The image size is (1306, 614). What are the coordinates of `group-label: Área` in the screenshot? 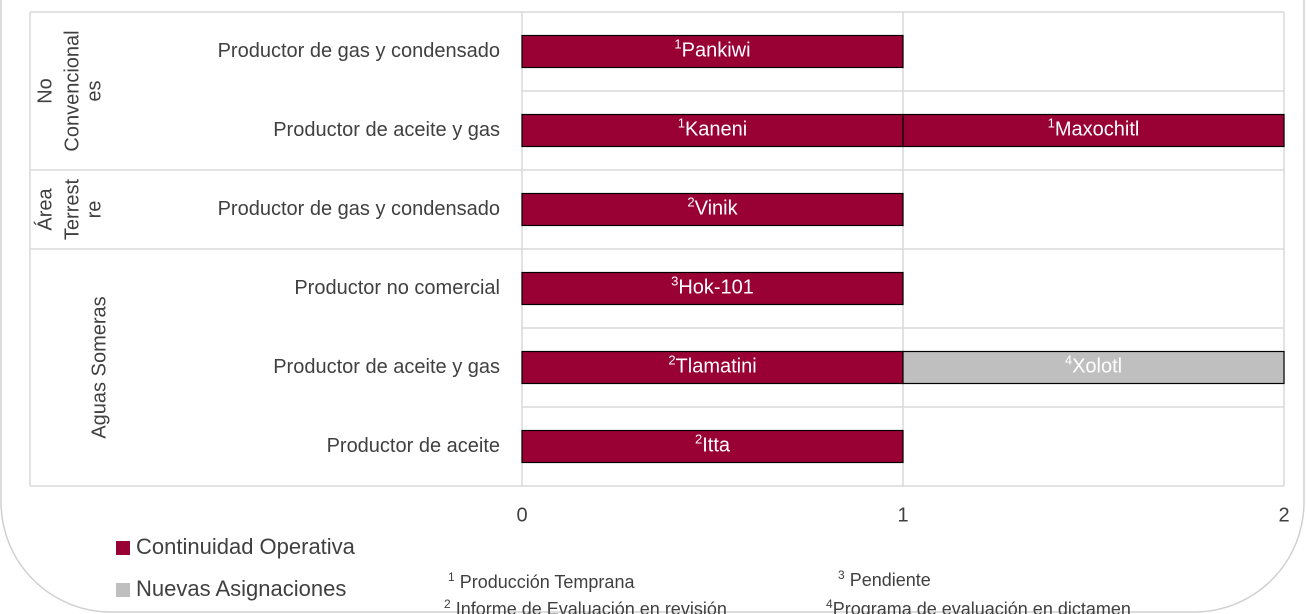 It's located at (44, 209).